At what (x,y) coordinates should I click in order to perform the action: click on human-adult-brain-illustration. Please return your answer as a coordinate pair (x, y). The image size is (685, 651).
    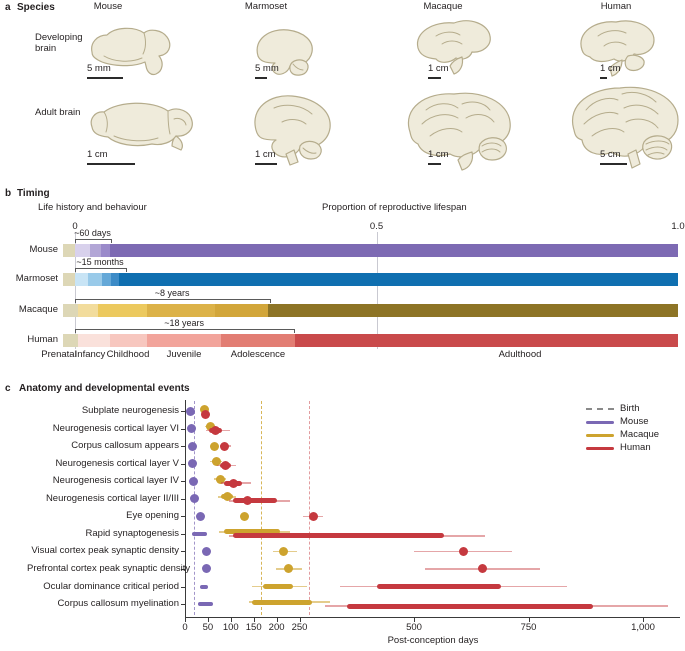
    Looking at the image, I should click on (625, 127).